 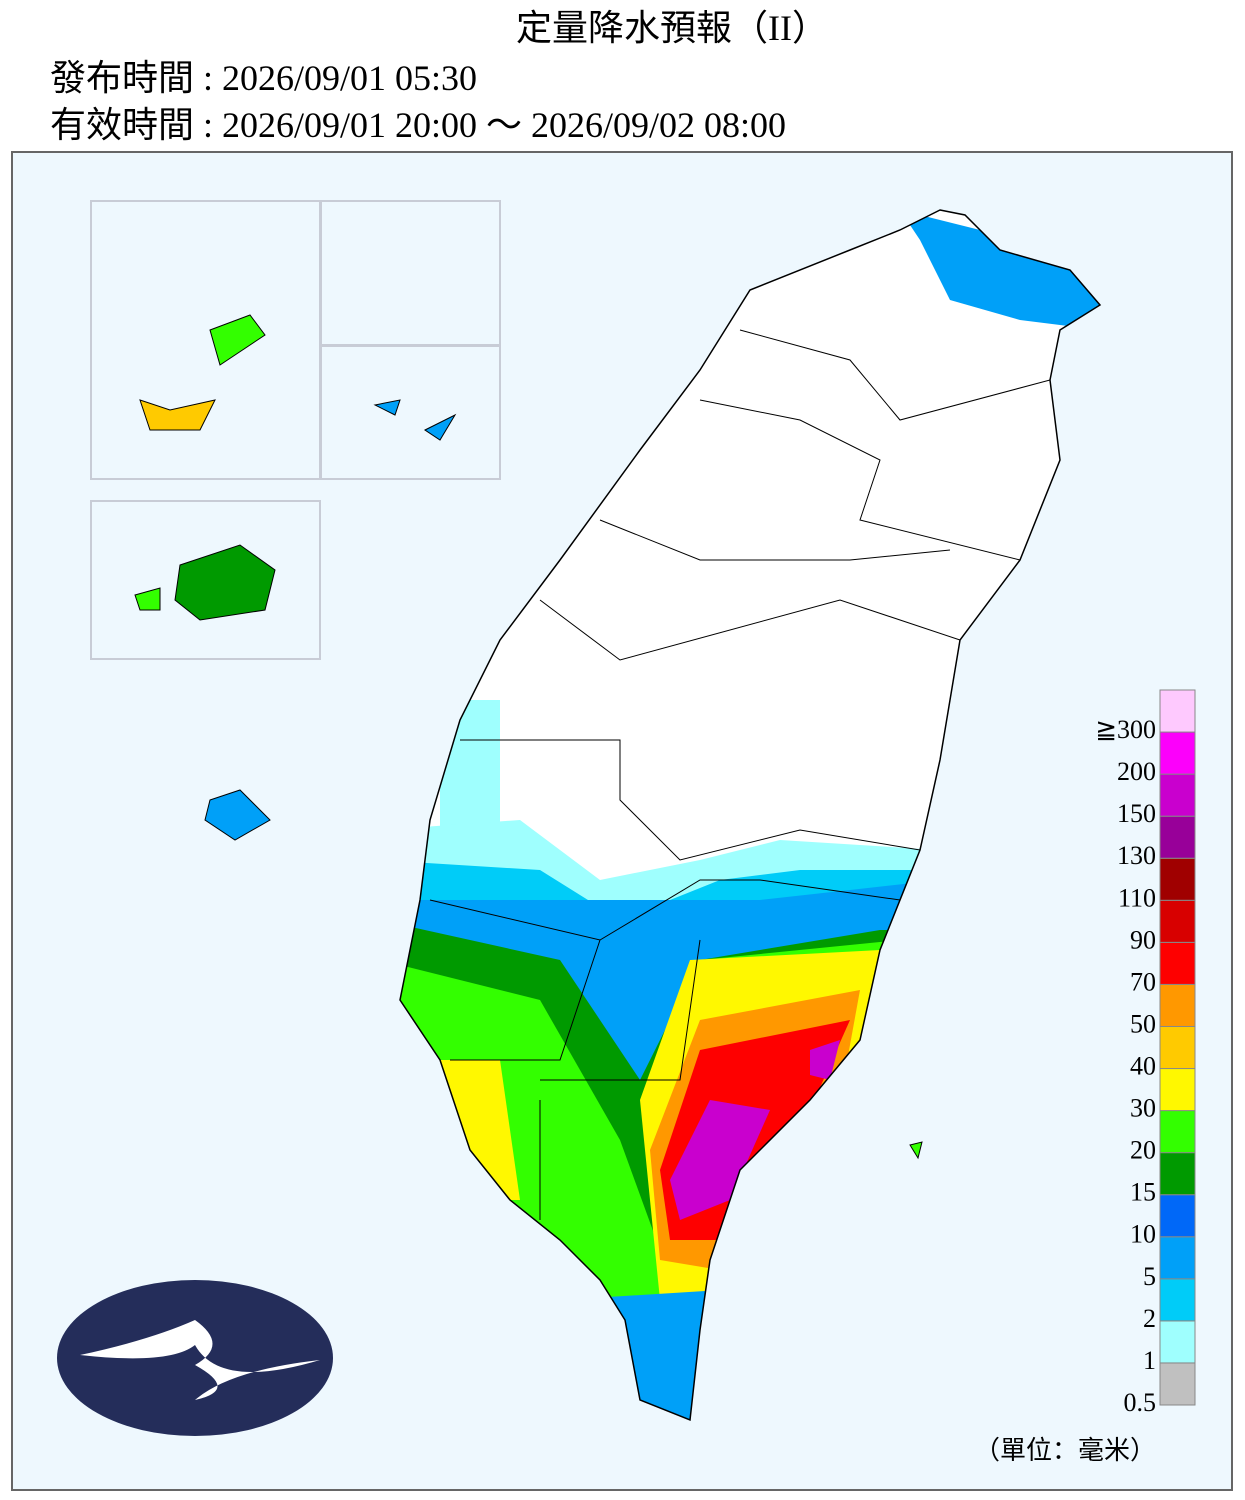 I want to click on legend-label: 15, so click(x=1143, y=1192).